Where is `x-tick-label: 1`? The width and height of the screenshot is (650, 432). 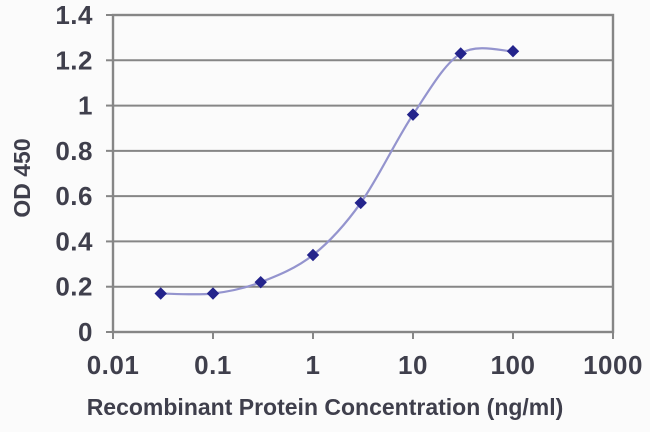
x-tick-label: 1 is located at coordinates (313, 365).